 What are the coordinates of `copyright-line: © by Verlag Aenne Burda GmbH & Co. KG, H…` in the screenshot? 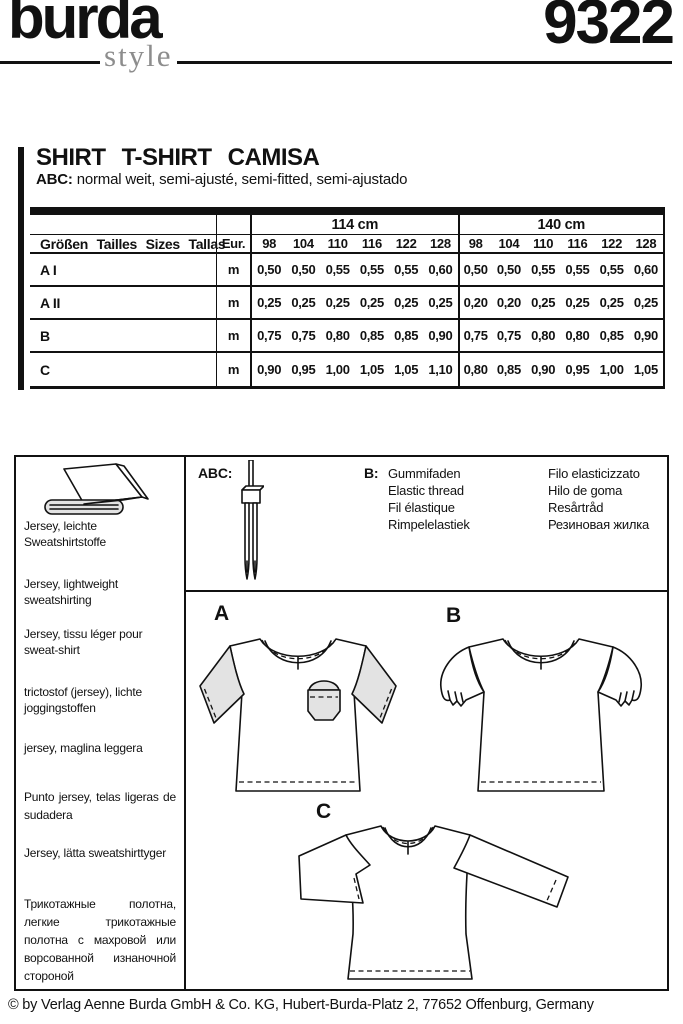 It's located at (301, 1005).